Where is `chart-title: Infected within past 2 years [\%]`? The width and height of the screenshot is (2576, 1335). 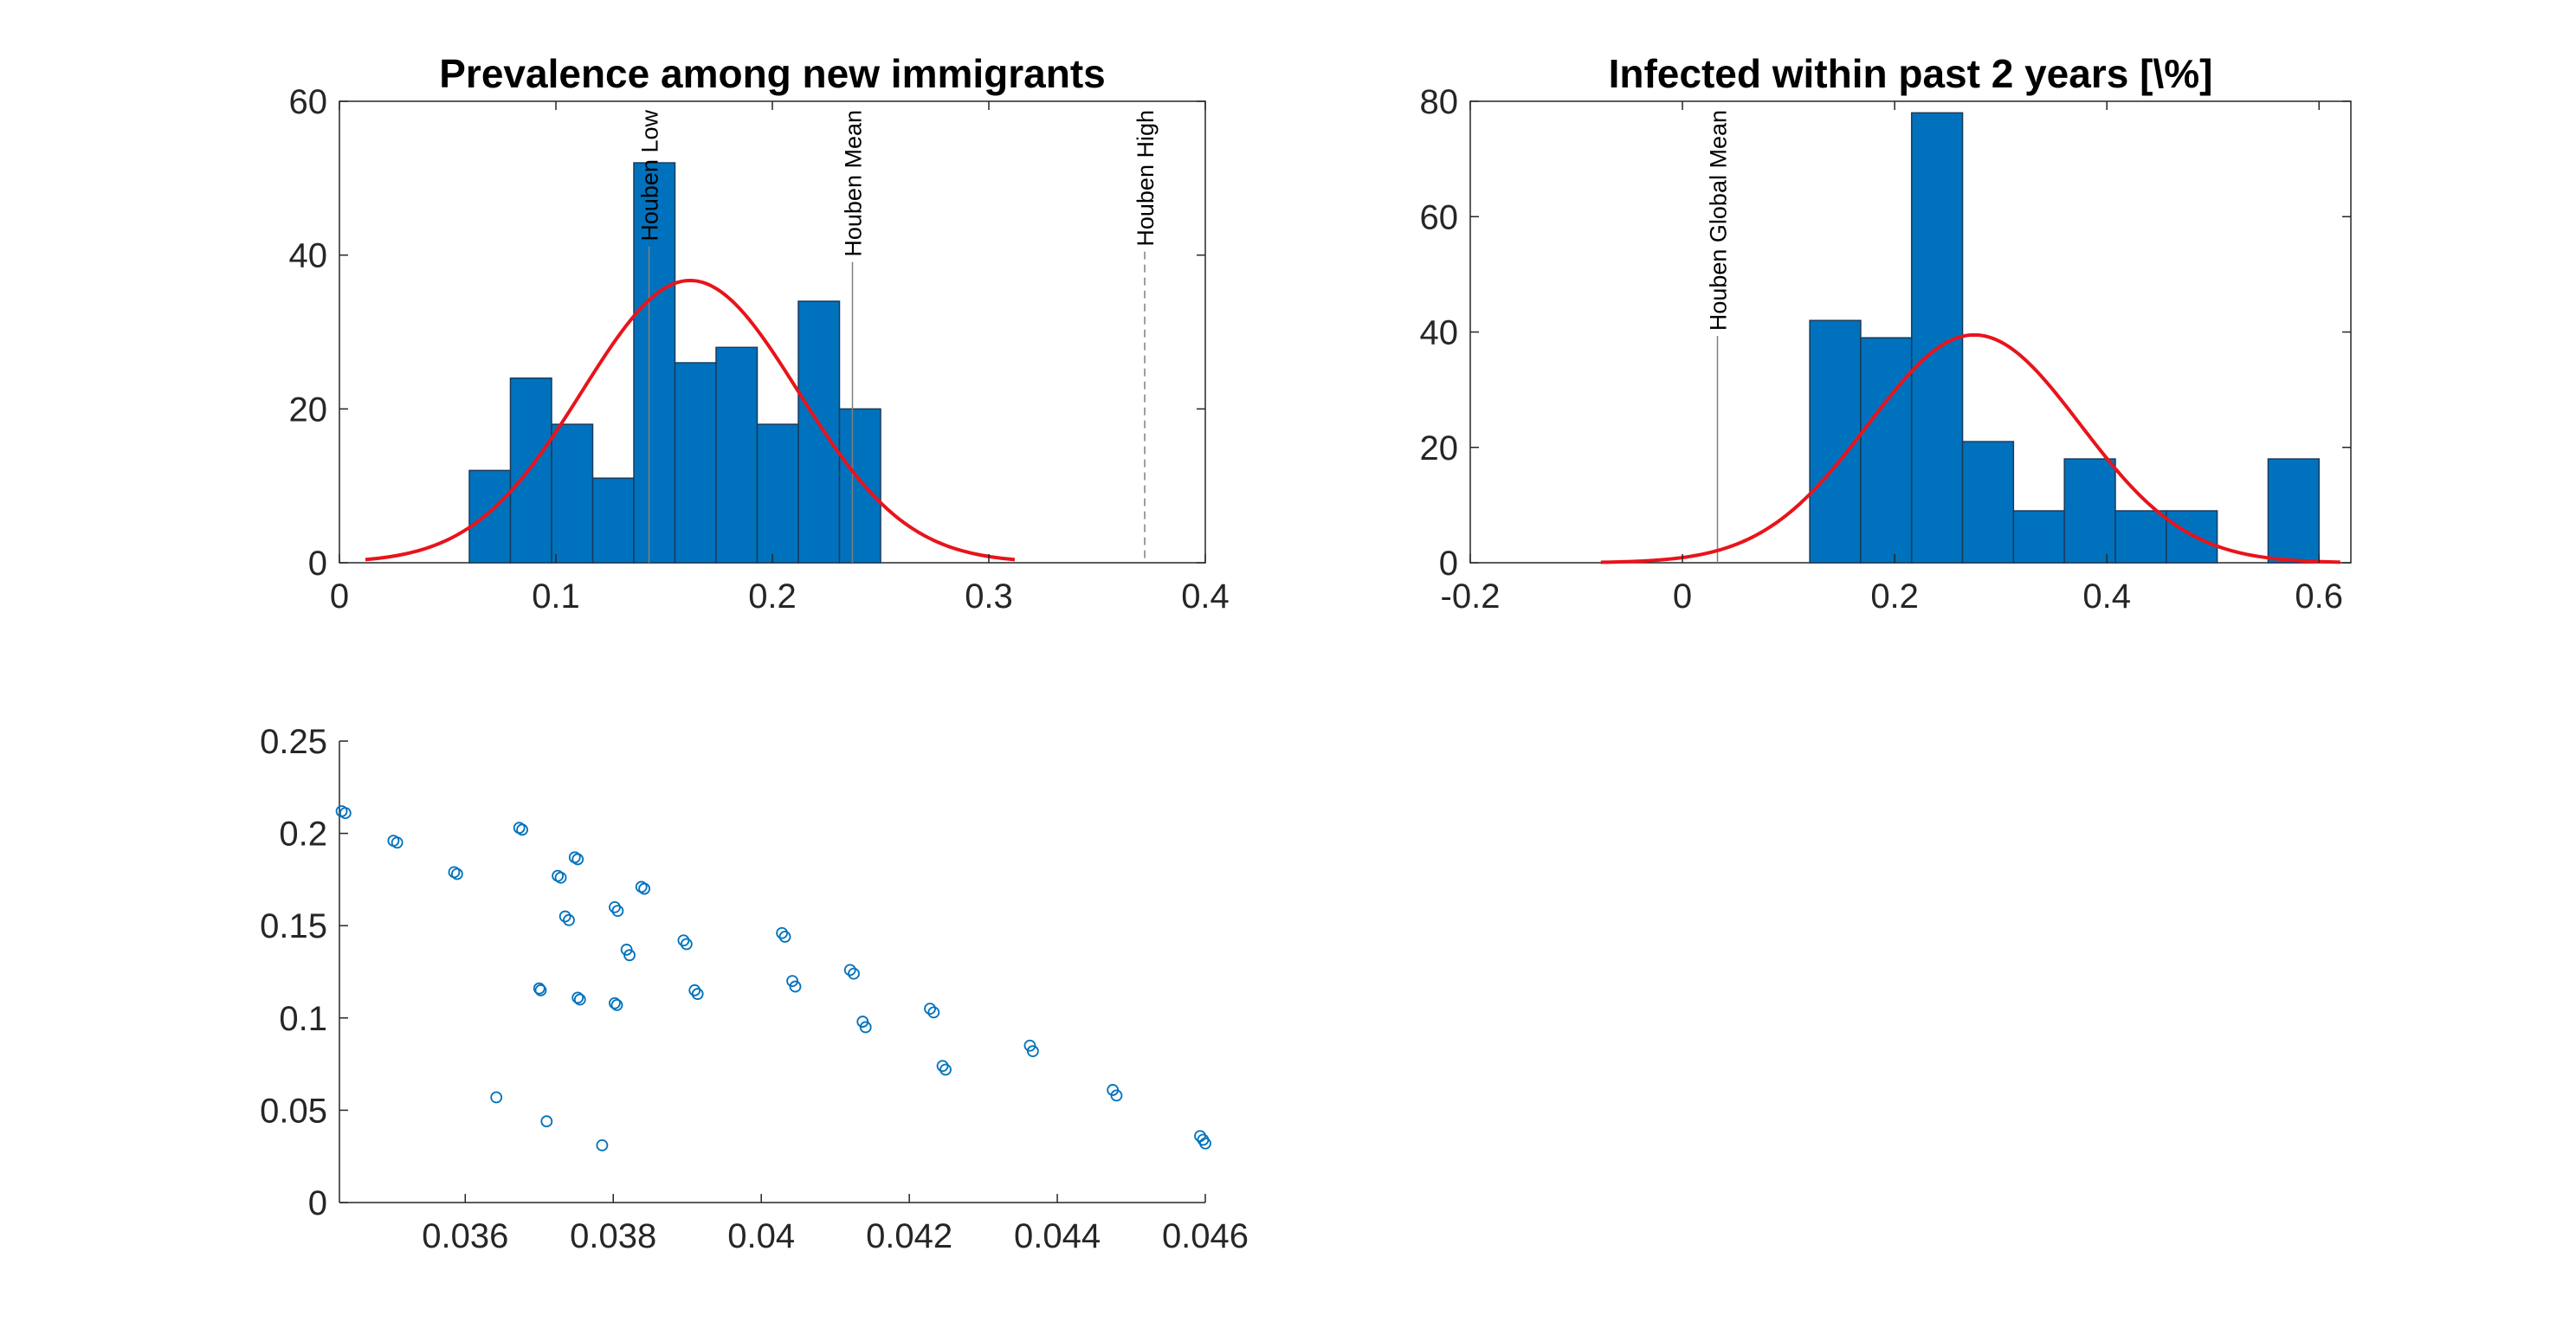
chart-title: Infected within past 2 years [\%] is located at coordinates (1911, 74).